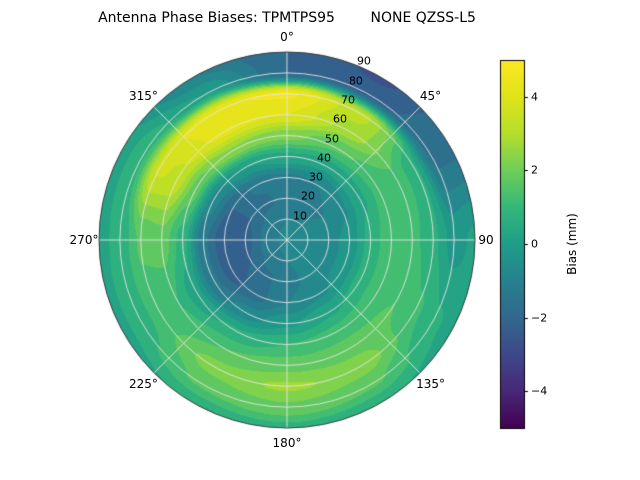  What do you see at coordinates (331, 138) in the screenshot?
I see `radial-tick-label: 50` at bounding box center [331, 138].